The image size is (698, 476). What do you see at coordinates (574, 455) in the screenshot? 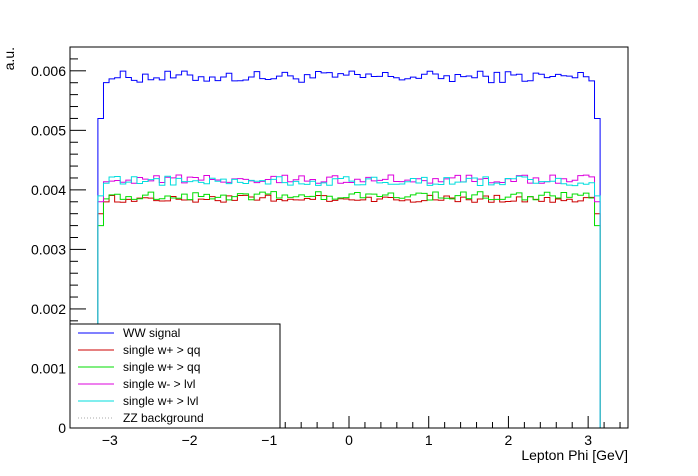
I see `x-axis-title: Lepton Phi [GeV]` at bounding box center [574, 455].